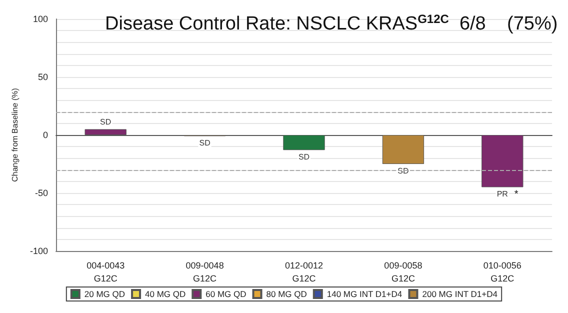  What do you see at coordinates (226, 294) in the screenshot?
I see `legend-label: 60 MG QD` at bounding box center [226, 294].